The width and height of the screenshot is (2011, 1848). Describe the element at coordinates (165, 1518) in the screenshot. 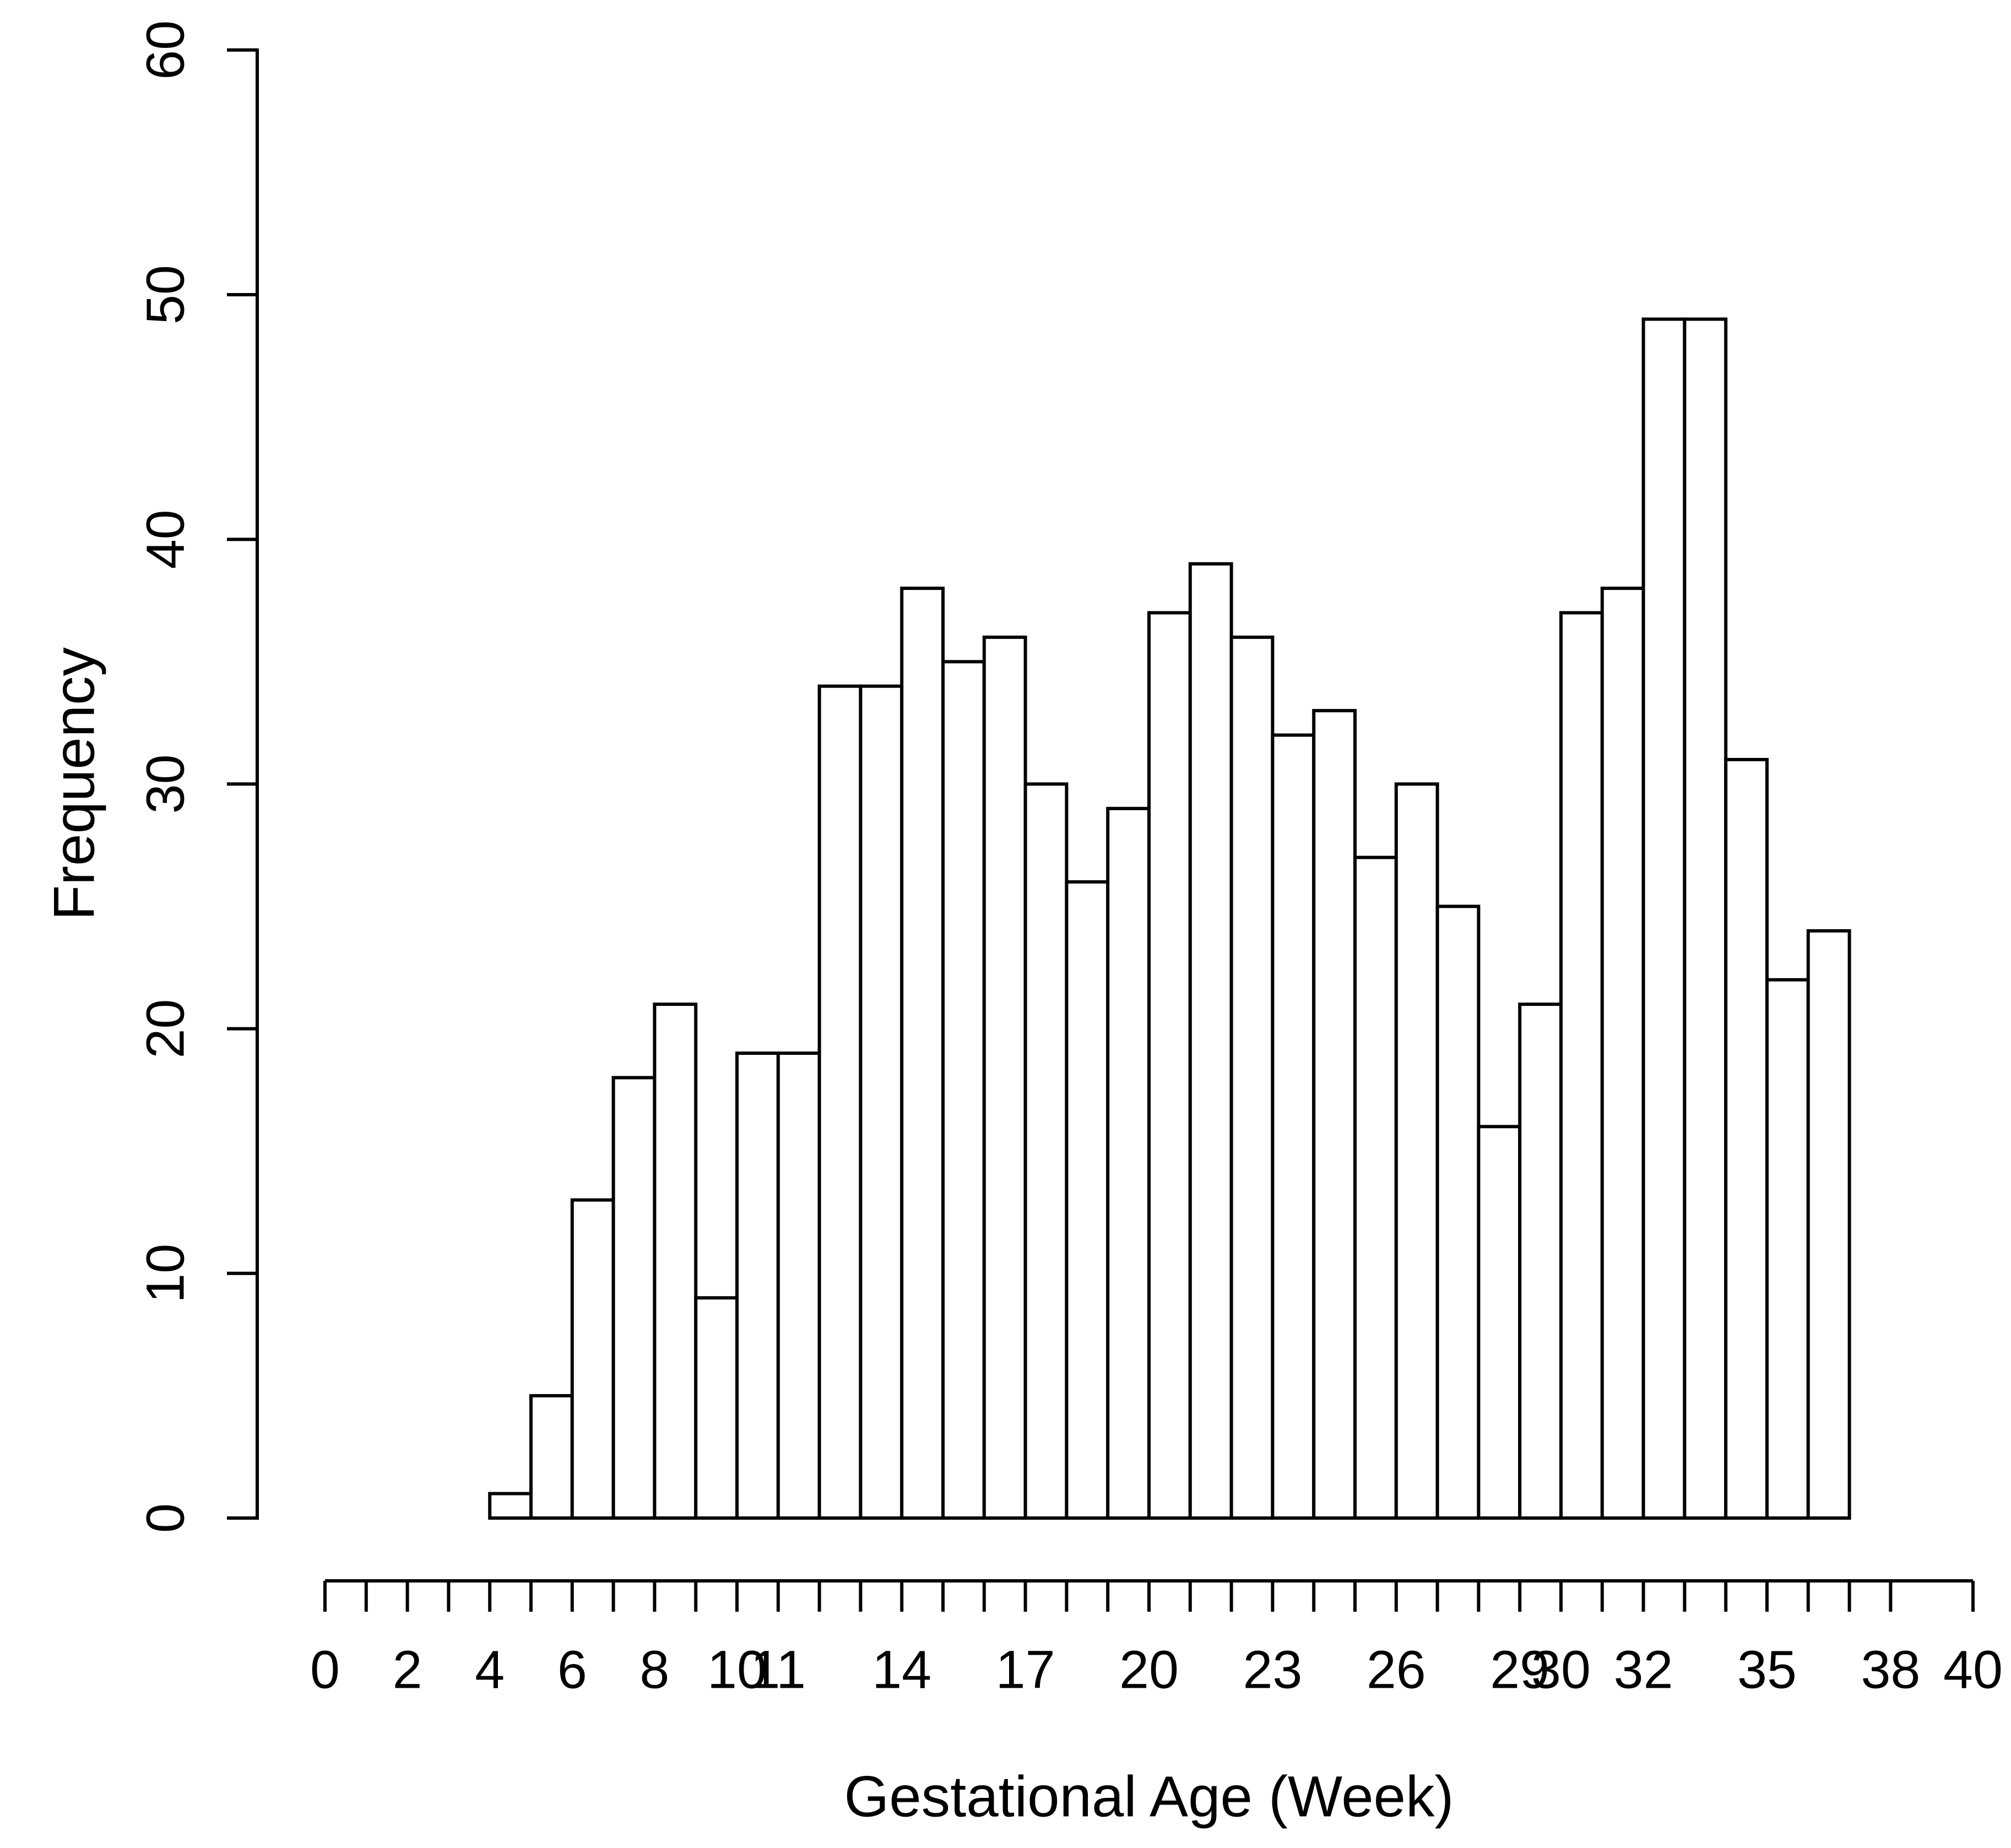

I see `y-axis-tick-label: 0` at that location.